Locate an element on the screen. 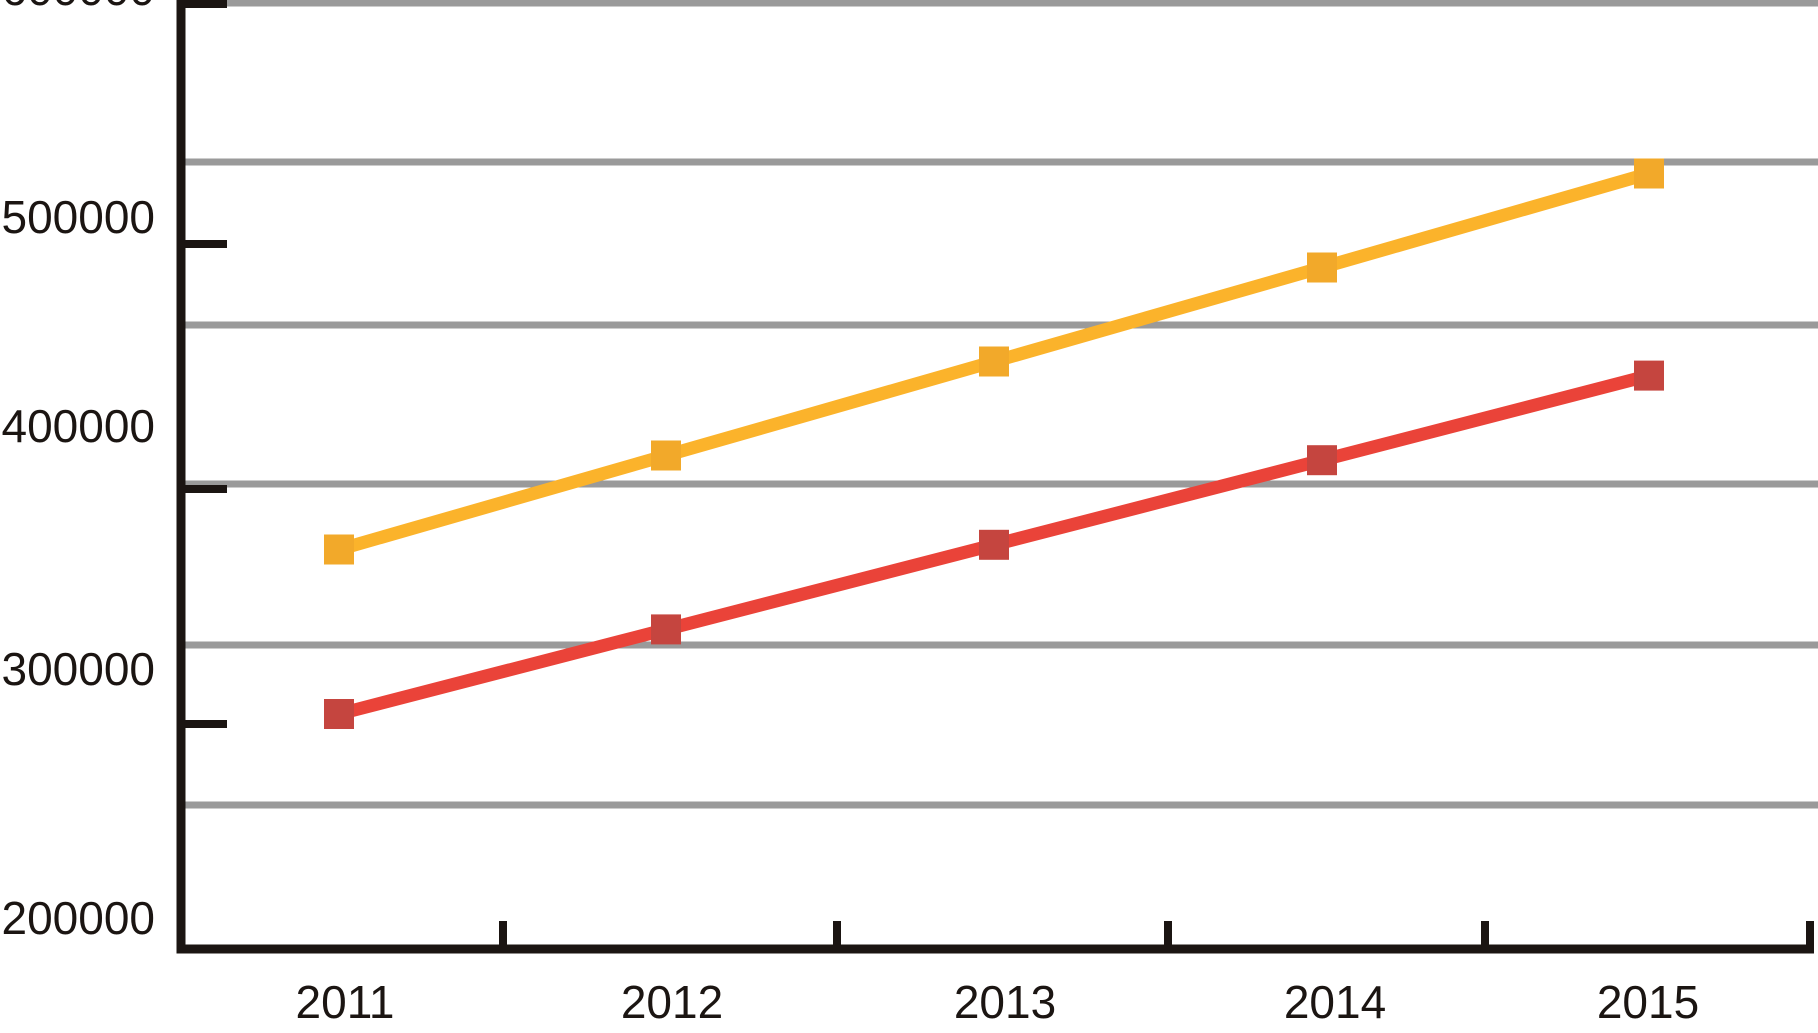 The image size is (1818, 1033). y-axis-label: 400000 is located at coordinates (79, 426).